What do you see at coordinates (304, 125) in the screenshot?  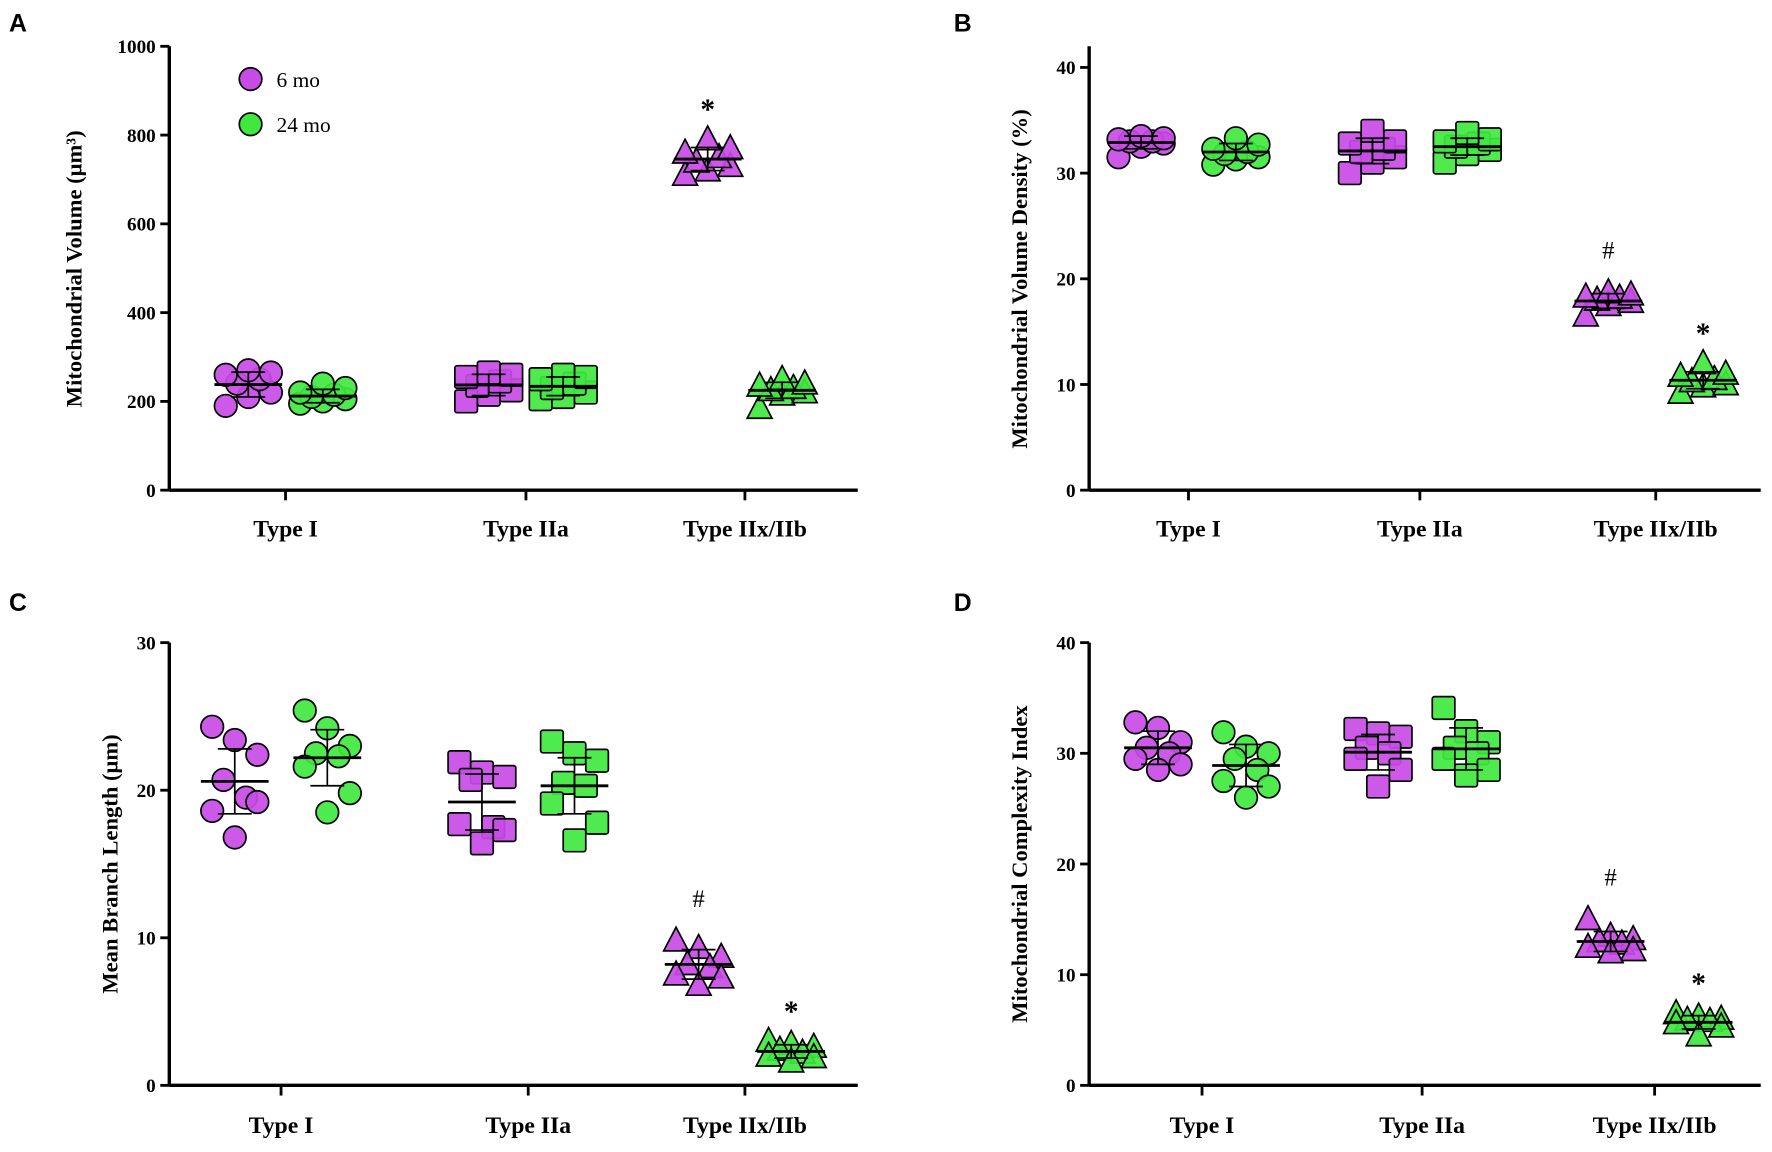 I see `legend-label-24mo: 24 mo` at bounding box center [304, 125].